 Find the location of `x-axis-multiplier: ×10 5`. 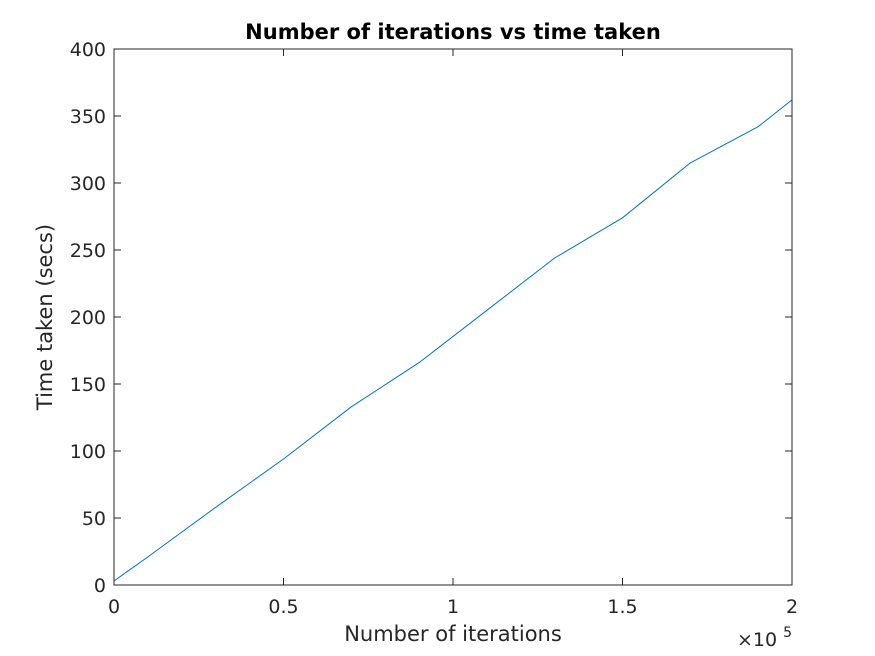

x-axis-multiplier: ×10 5 is located at coordinates (764, 638).